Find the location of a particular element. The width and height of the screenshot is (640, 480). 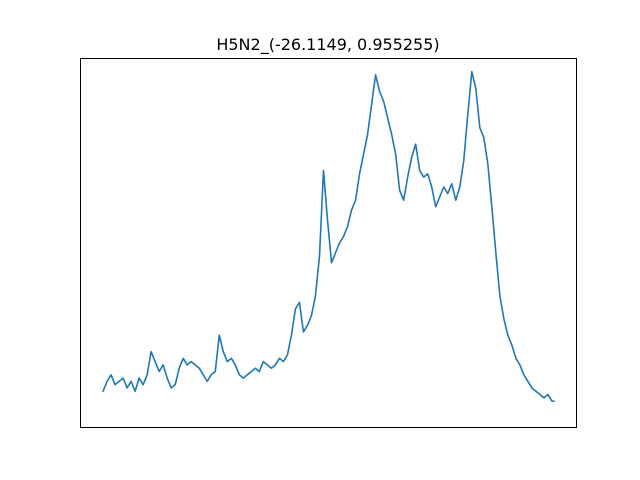

chart-title: H5N2_(-26.1149, 0.955255) is located at coordinates (327, 45).